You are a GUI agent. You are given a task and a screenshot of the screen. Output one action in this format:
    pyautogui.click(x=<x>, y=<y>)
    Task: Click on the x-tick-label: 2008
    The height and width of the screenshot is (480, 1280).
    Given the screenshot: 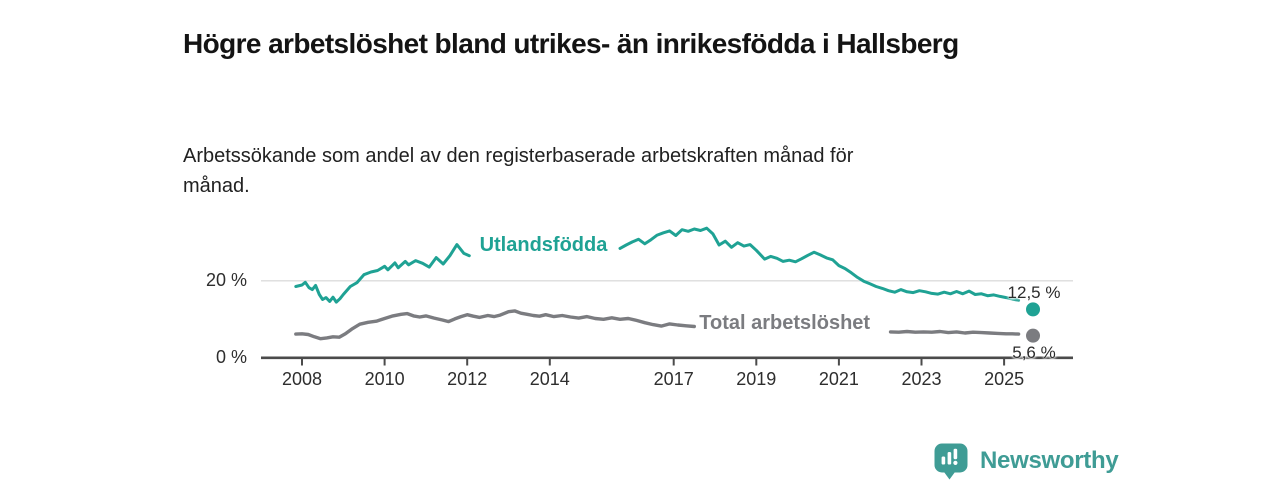 What is the action you would take?
    pyautogui.click(x=302, y=379)
    